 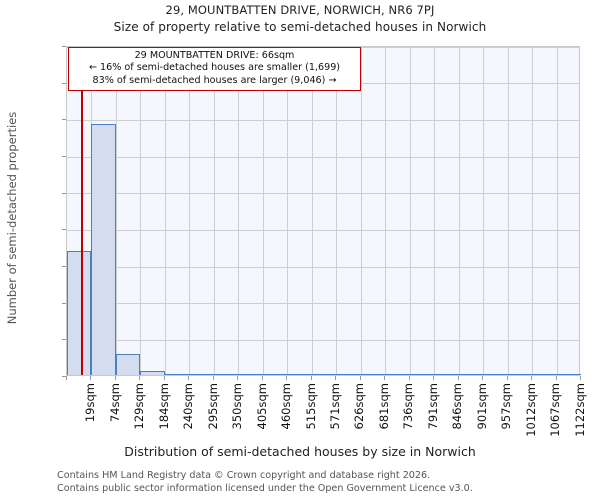 I want to click on x-axis-tick-label: 1122sqm, so click(x=579, y=410).